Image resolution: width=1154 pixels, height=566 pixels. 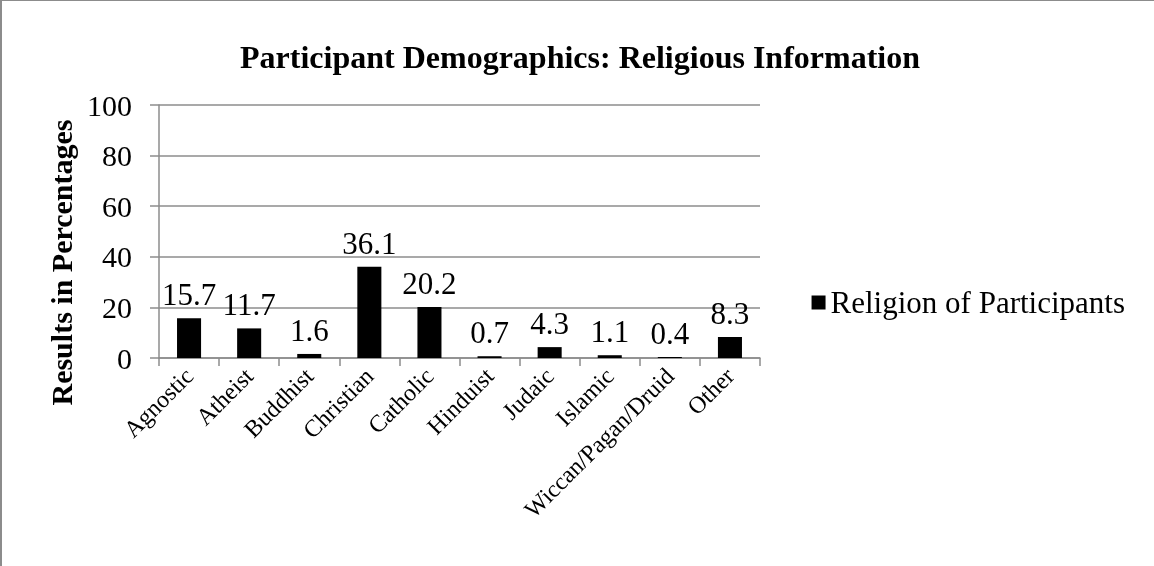 I want to click on y-tick-label: 0, so click(x=124, y=358).